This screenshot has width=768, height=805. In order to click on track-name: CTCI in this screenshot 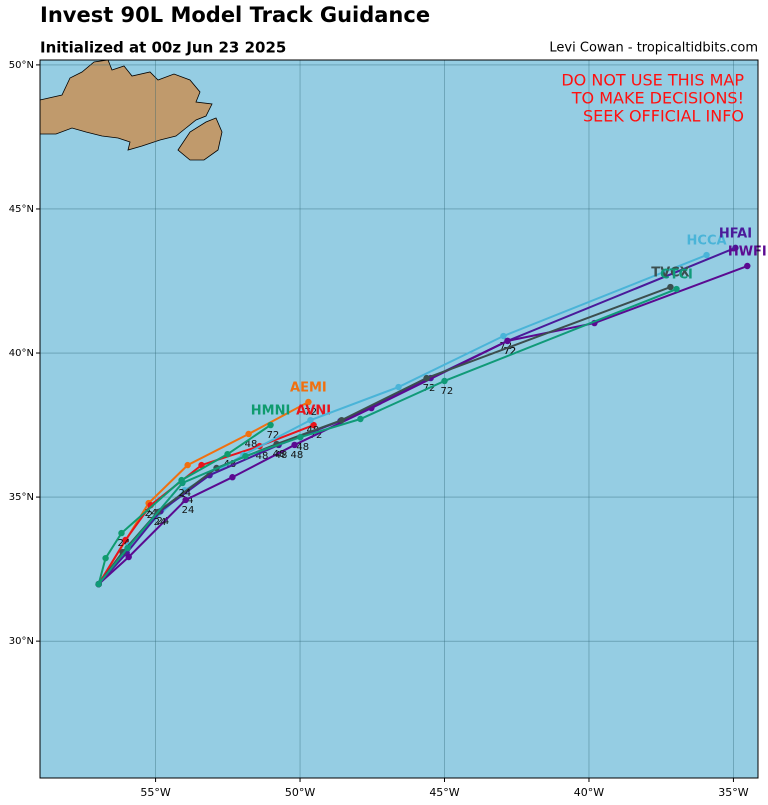, I will do `click(676, 275)`.